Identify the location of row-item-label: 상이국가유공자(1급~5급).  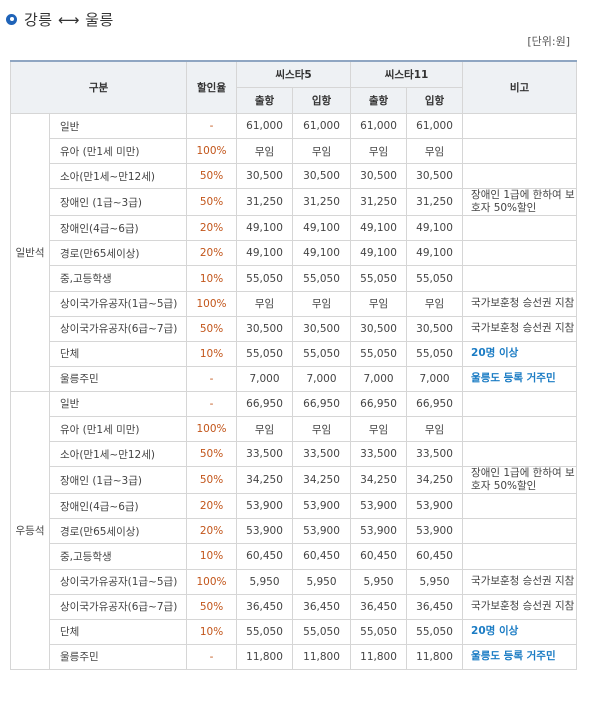
(118, 581).